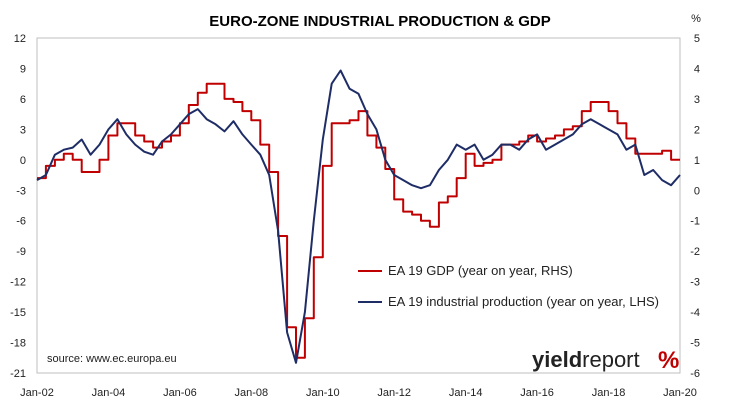  Describe the element at coordinates (697, 191) in the screenshot. I see `right-tick-label: 0` at that location.